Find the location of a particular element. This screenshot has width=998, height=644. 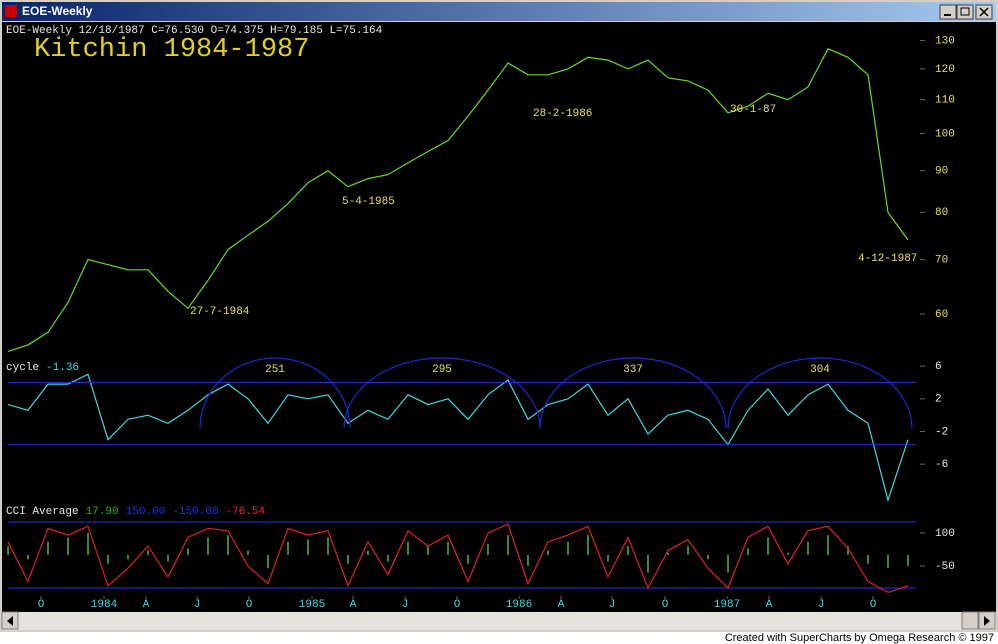

arc-label: 304 is located at coordinates (820, 370).